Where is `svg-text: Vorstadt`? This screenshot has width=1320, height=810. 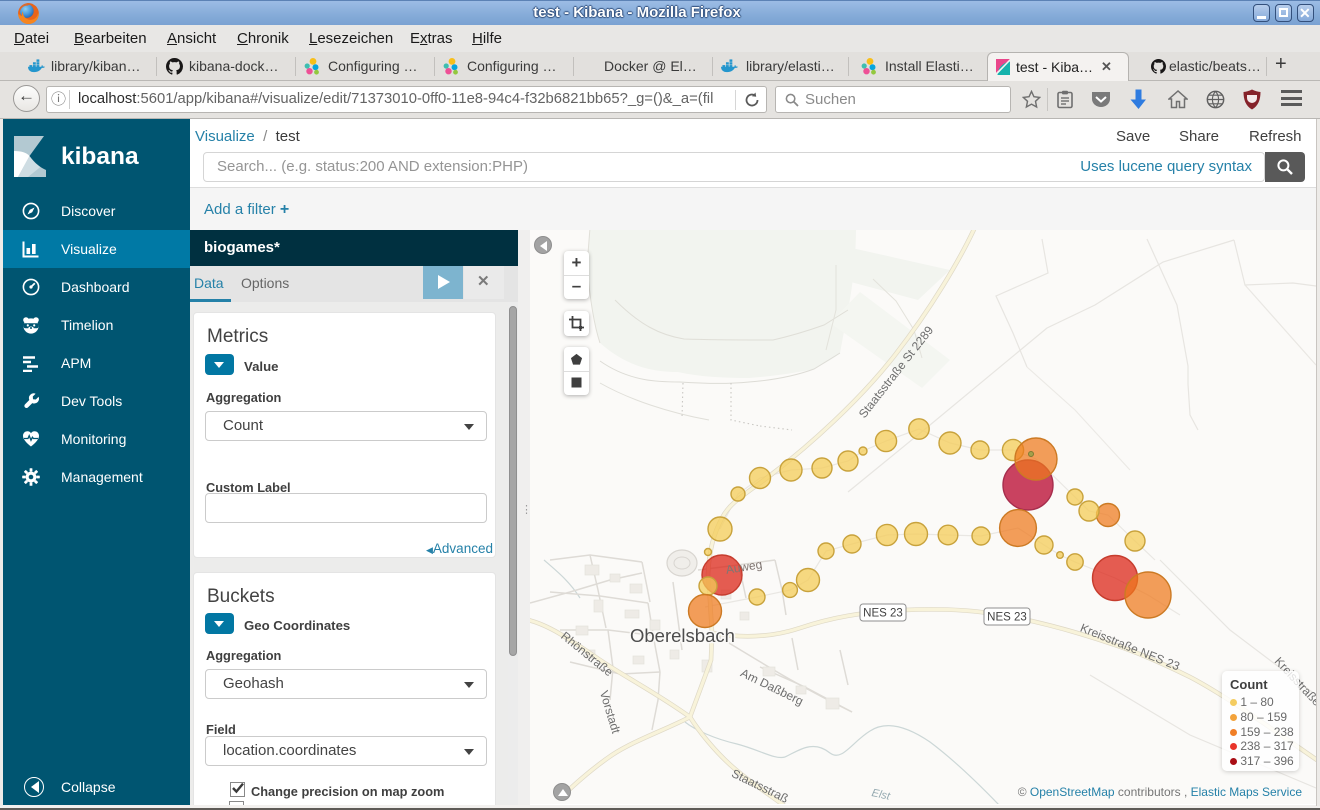 svg-text: Vorstadt is located at coordinates (610, 712).